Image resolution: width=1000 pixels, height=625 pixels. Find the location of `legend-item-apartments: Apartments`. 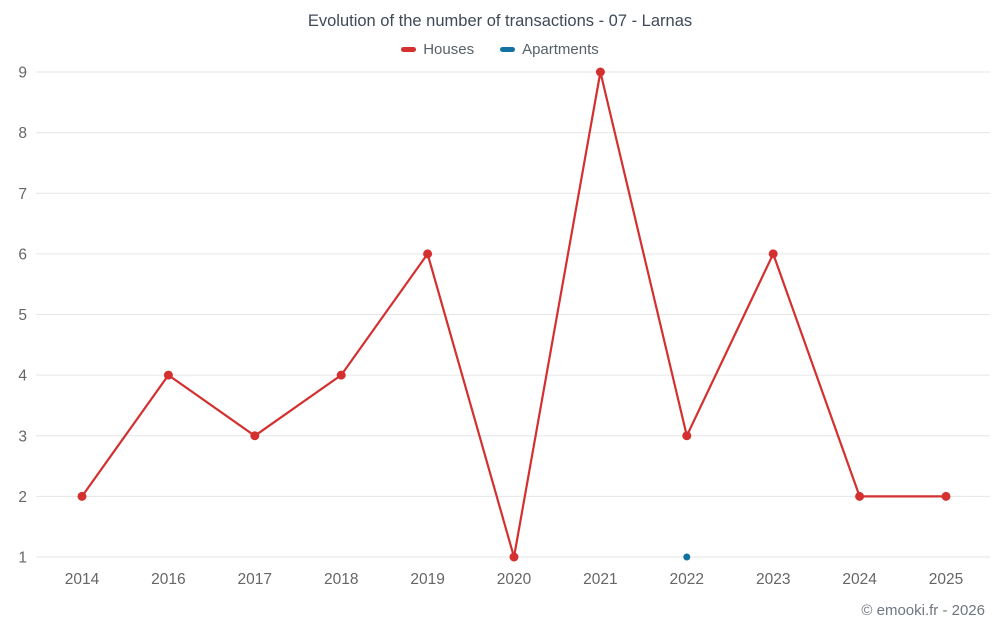

legend-item-apartments: Apartments is located at coordinates (549, 49).